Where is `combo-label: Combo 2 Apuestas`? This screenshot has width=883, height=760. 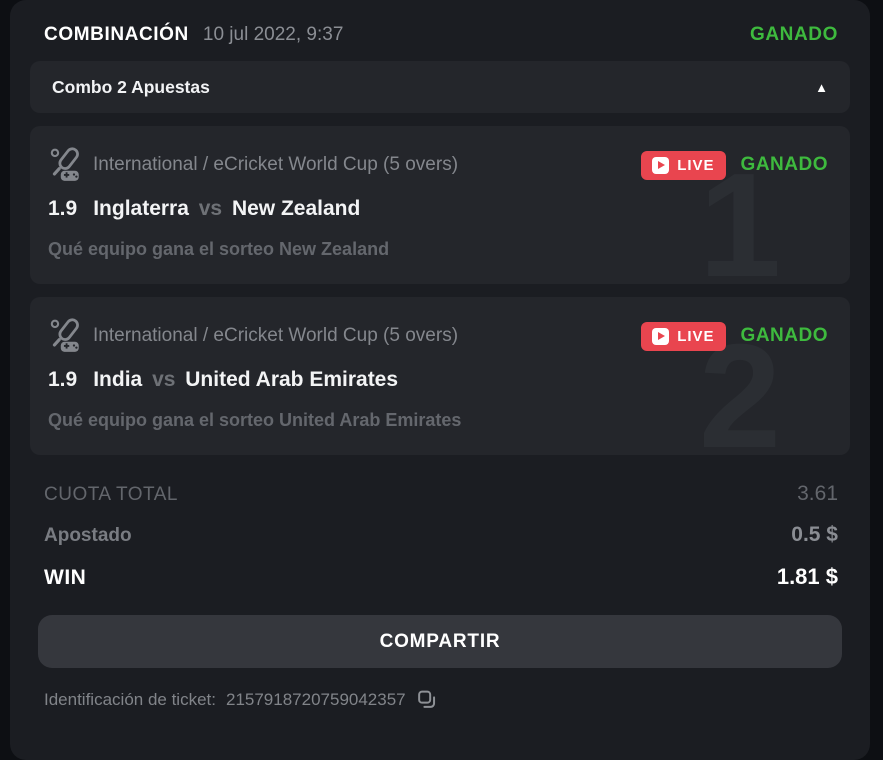
combo-label: Combo 2 Apuestas is located at coordinates (131, 86).